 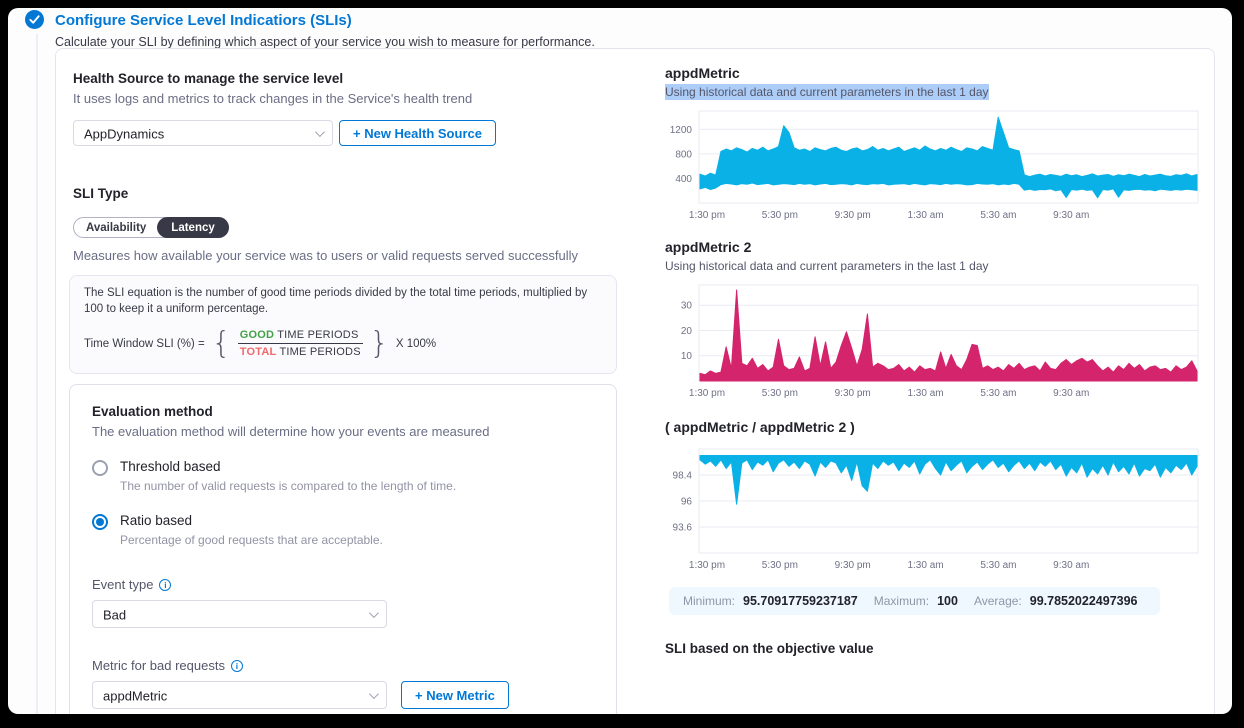 What do you see at coordinates (100, 522) in the screenshot?
I see `ratio-radio` at bounding box center [100, 522].